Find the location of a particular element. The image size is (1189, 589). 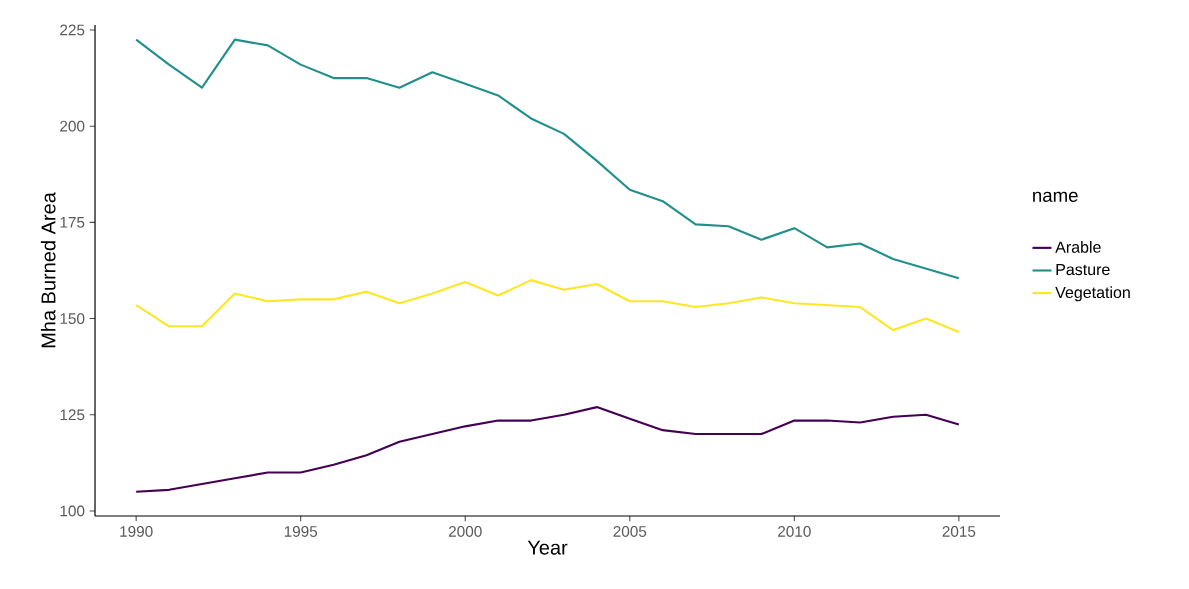

x-tick-label: 2005 is located at coordinates (630, 531).